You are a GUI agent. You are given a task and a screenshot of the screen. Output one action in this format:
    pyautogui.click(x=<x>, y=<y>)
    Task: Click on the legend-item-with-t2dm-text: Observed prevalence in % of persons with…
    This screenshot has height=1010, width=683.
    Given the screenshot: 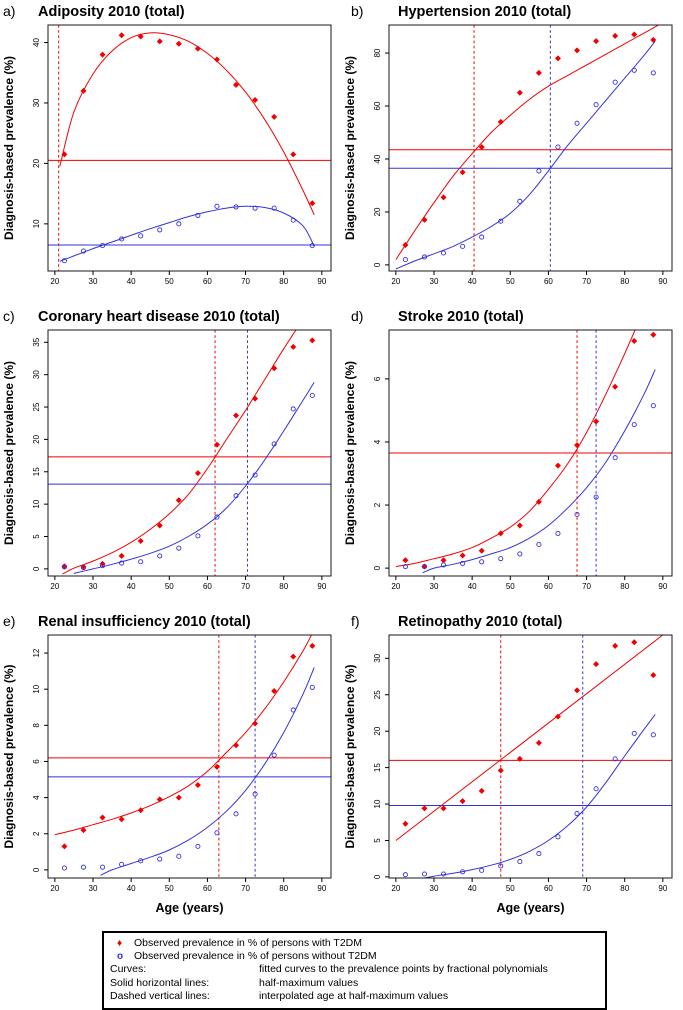 What is the action you would take?
    pyautogui.click(x=248, y=943)
    